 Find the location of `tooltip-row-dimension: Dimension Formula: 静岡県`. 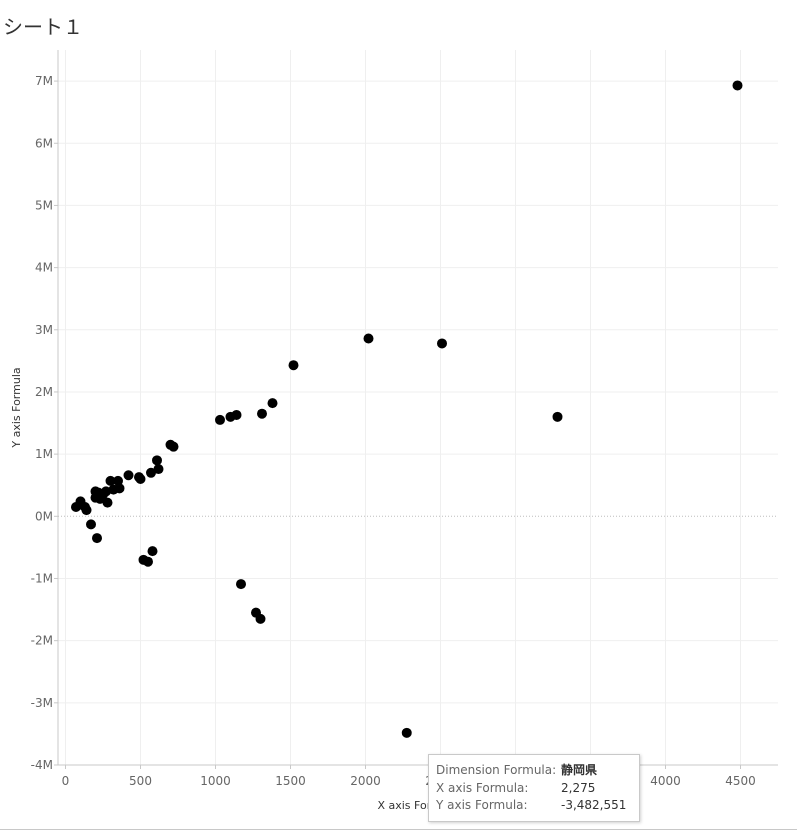

tooltip-row-dimension: Dimension Formula: 静岡県 is located at coordinates (537, 771).